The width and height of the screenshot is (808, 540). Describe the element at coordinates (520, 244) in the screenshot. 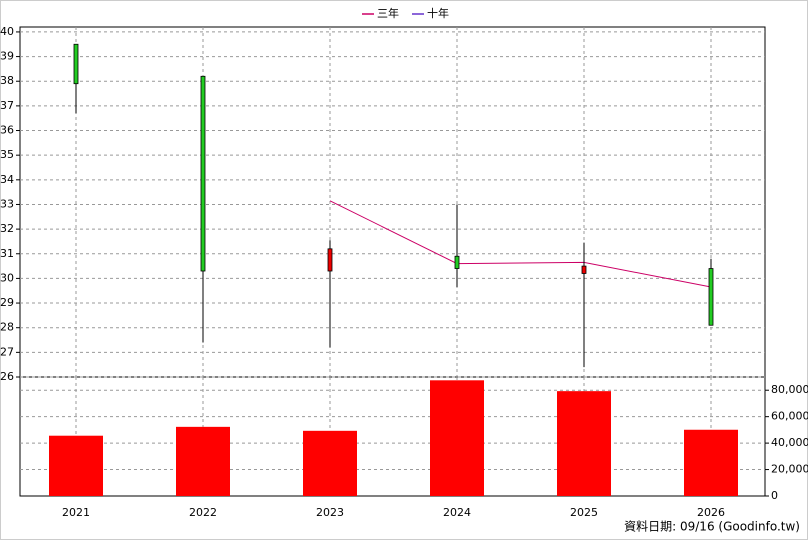

I see `line-series` at that location.